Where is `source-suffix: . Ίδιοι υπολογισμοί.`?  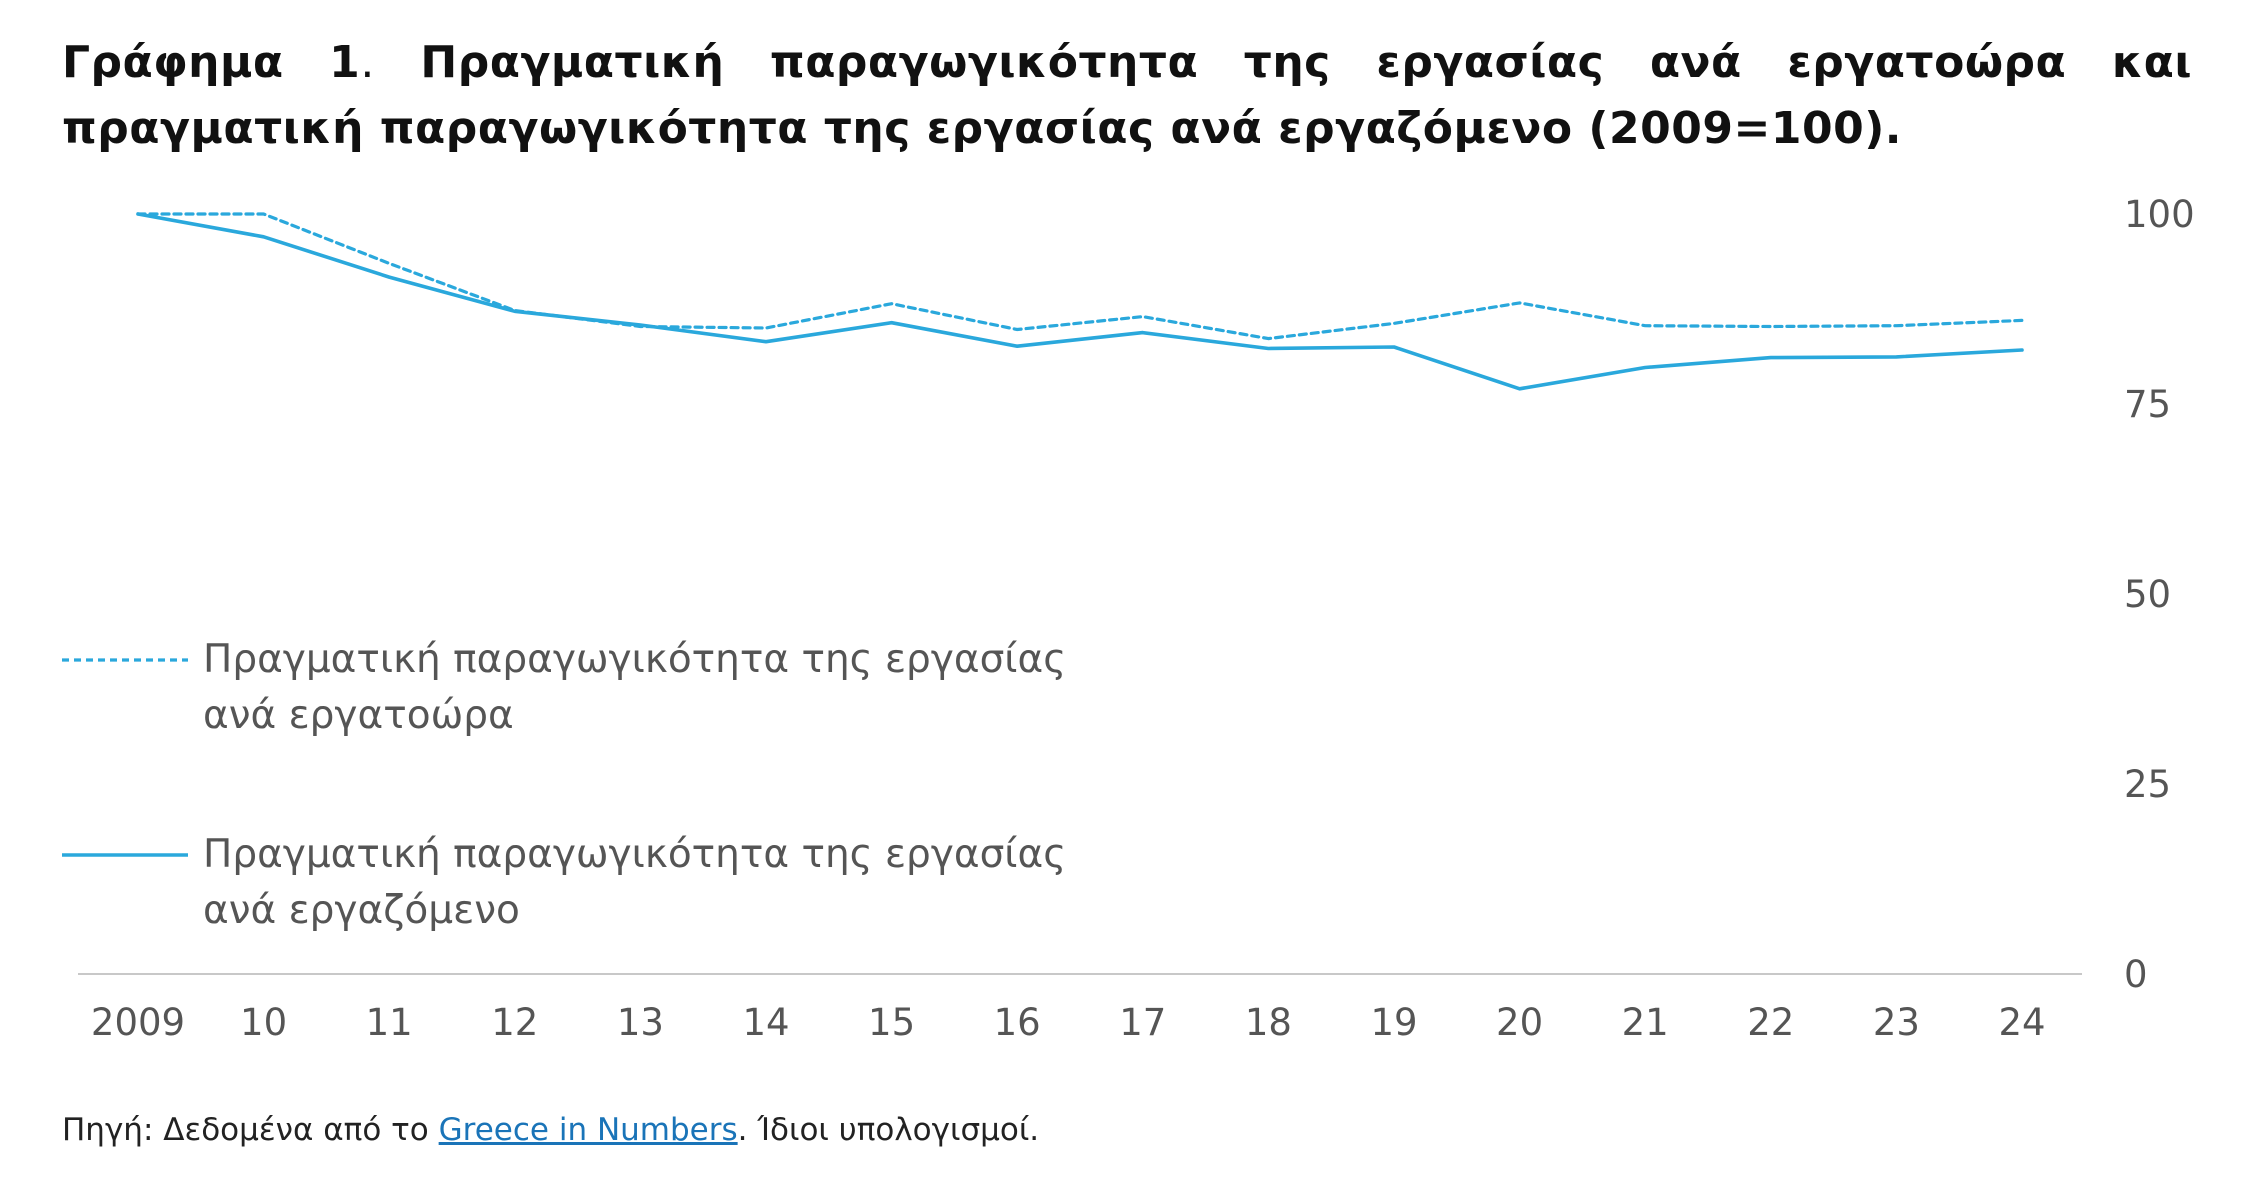
source-suffix: . Ίδιοι υπολογισμοί. is located at coordinates (888, 1130).